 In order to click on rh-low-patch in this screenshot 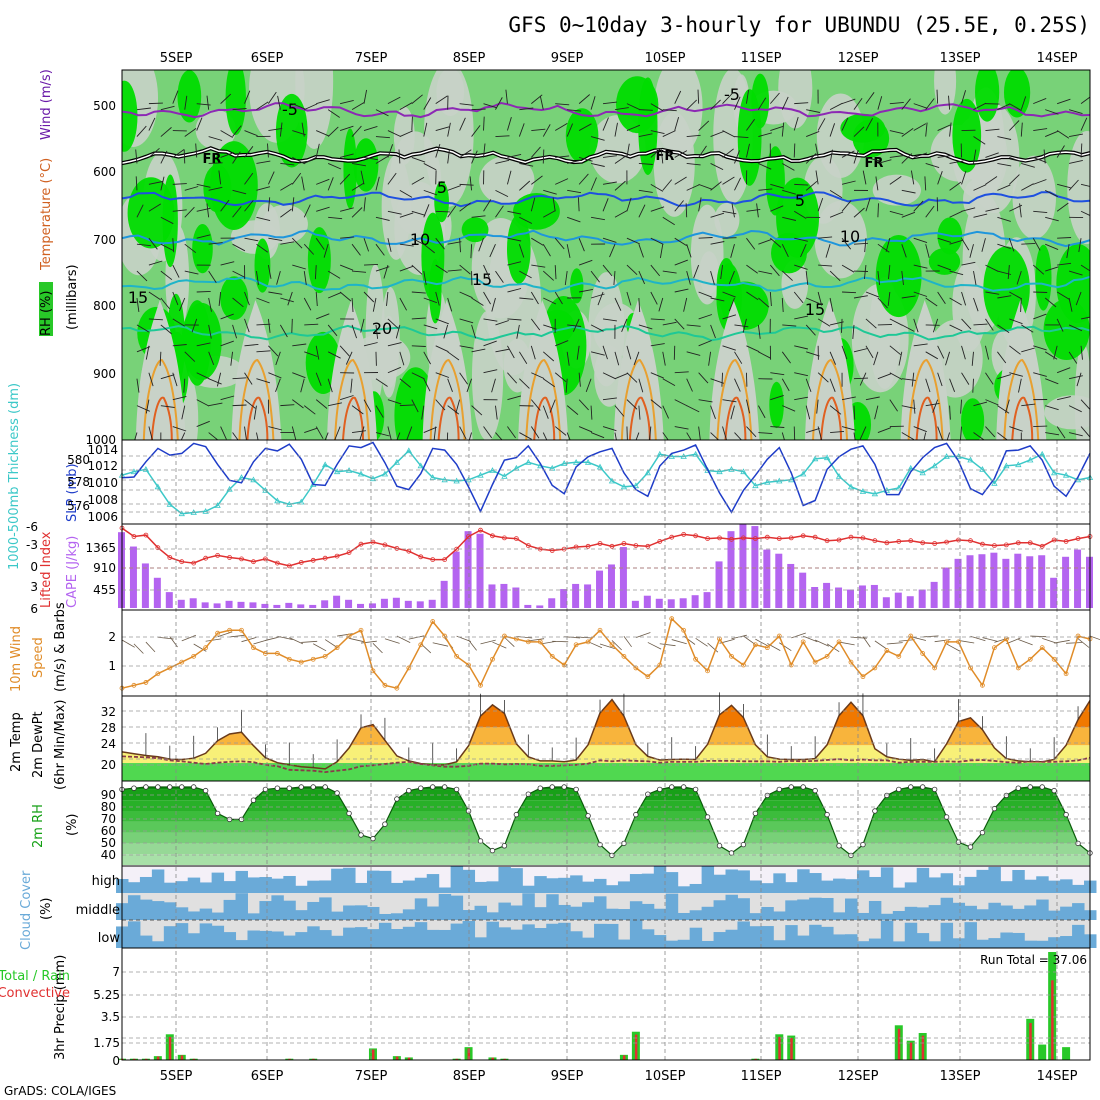, I will do `click(896, 190)`.